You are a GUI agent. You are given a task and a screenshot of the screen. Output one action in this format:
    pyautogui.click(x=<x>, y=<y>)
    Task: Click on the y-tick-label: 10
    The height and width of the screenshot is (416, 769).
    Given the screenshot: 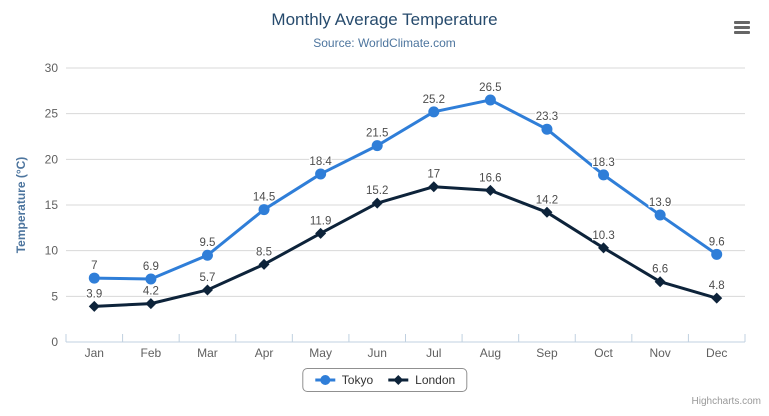 What is the action you would take?
    pyautogui.click(x=52, y=251)
    